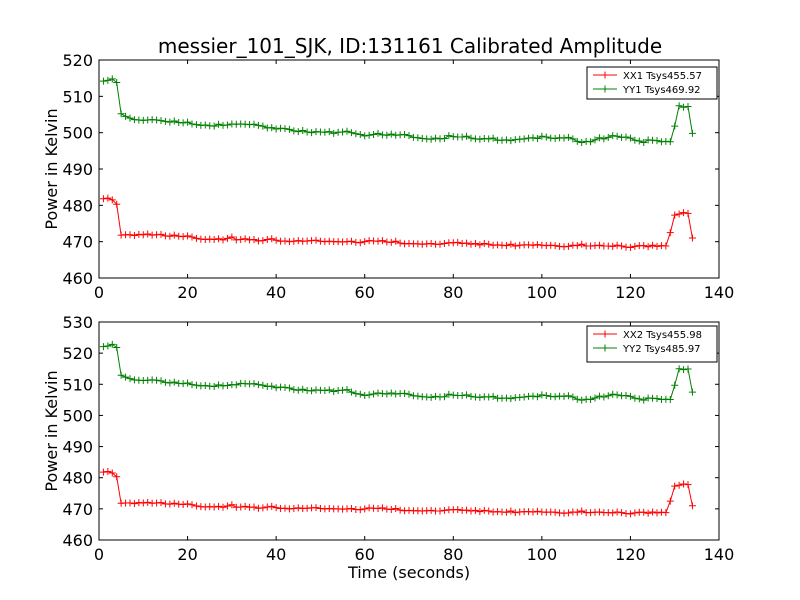  What do you see at coordinates (77, 322) in the screenshot?
I see `y-tick-label: 530` at bounding box center [77, 322].